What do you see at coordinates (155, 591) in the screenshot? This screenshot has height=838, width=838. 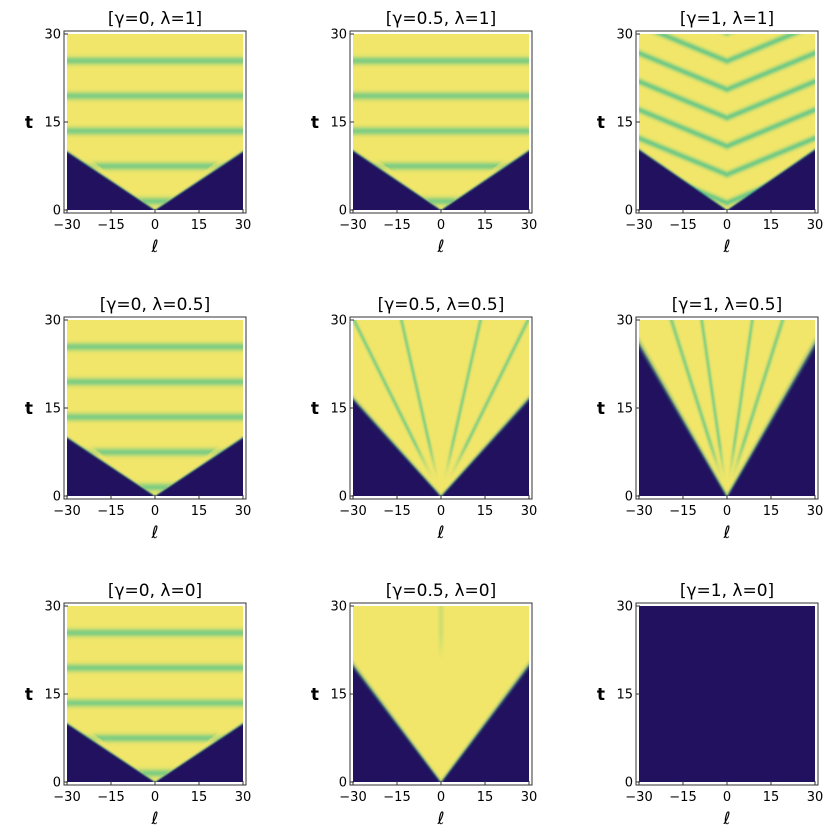 I see `panel-title: [γ=0, λ=0]` at bounding box center [155, 591].